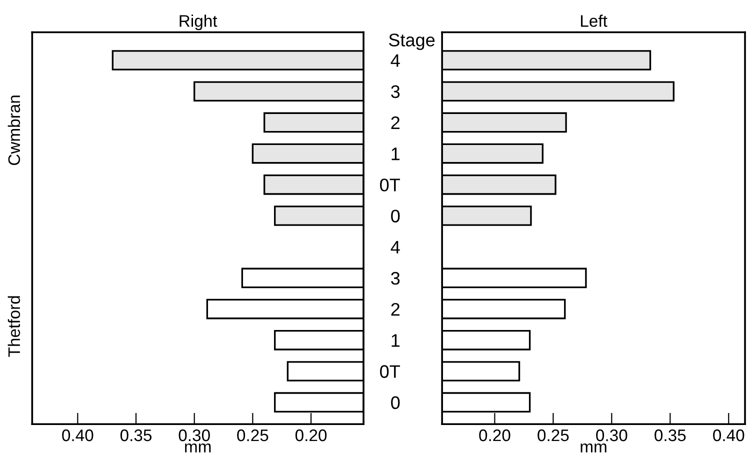 This screenshot has width=748, height=461. Describe the element at coordinates (14, 131) in the screenshot. I see `text: Cwmbran` at that location.